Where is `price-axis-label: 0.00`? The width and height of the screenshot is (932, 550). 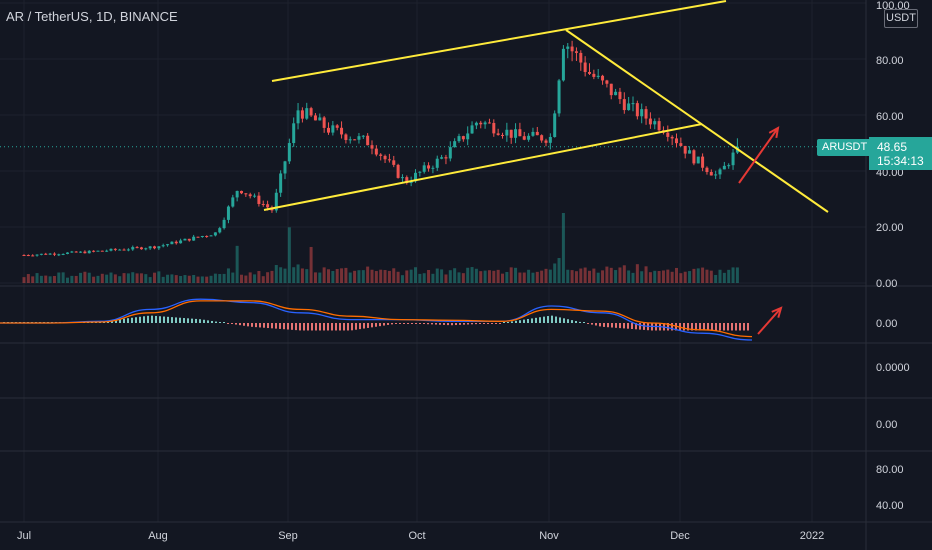 price-axis-label: 0.00 is located at coordinates (886, 284).